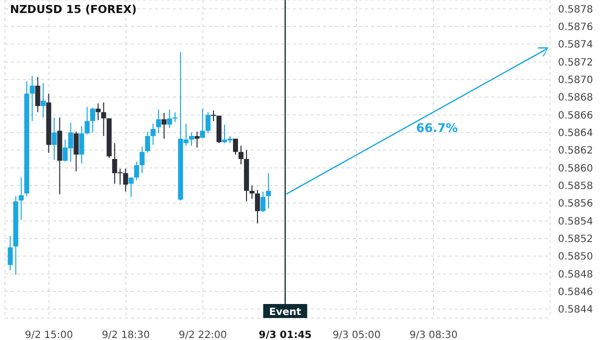 Image resolution: width=600 pixels, height=340 pixels. I want to click on y-tick-label: 0.5866, so click(575, 116).